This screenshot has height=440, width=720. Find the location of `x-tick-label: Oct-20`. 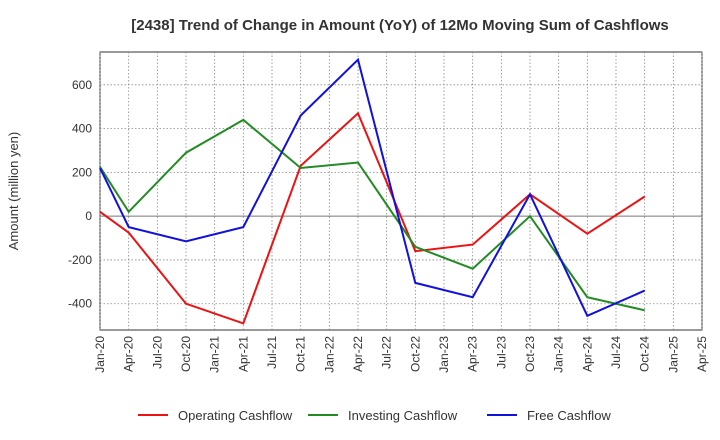

x-tick-label: Oct-20 is located at coordinates (186, 354).